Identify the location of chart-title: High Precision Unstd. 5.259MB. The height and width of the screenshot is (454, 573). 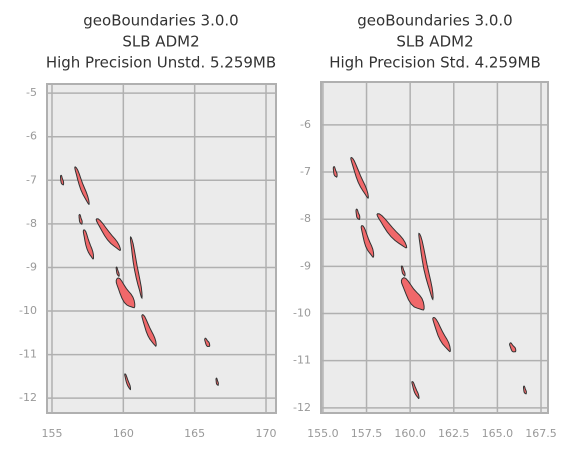
(161, 63).